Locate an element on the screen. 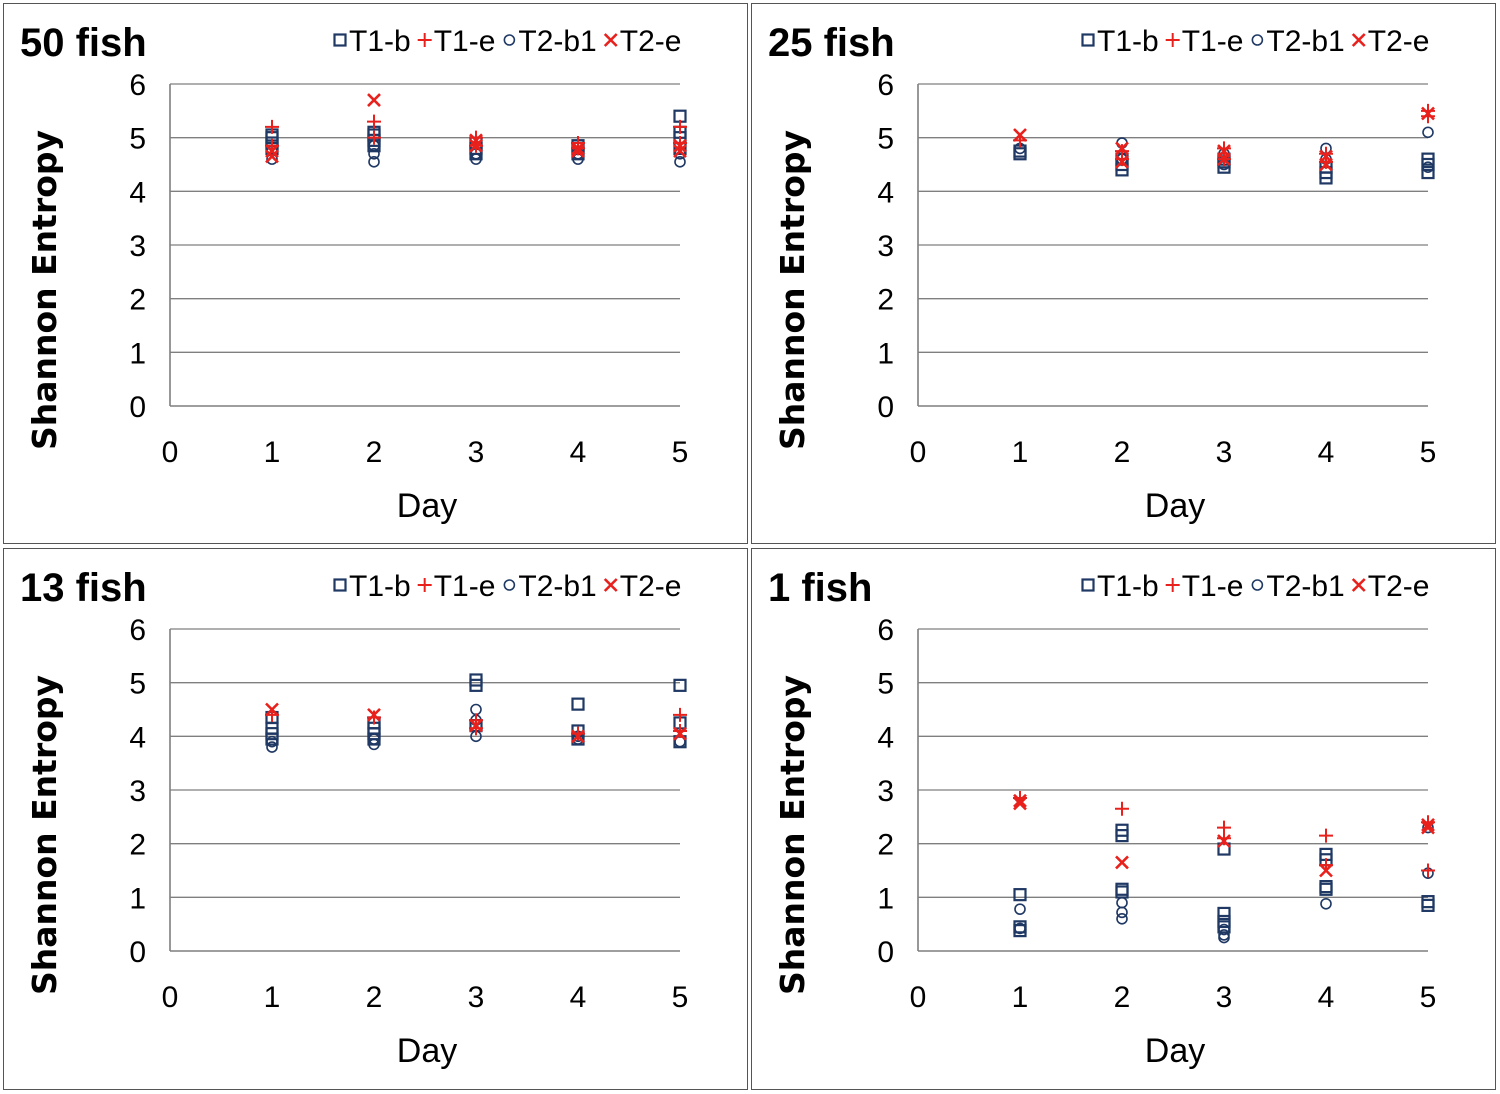 This screenshot has width=1500, height=1094. chart-title: 1 fish is located at coordinates (820, 588).